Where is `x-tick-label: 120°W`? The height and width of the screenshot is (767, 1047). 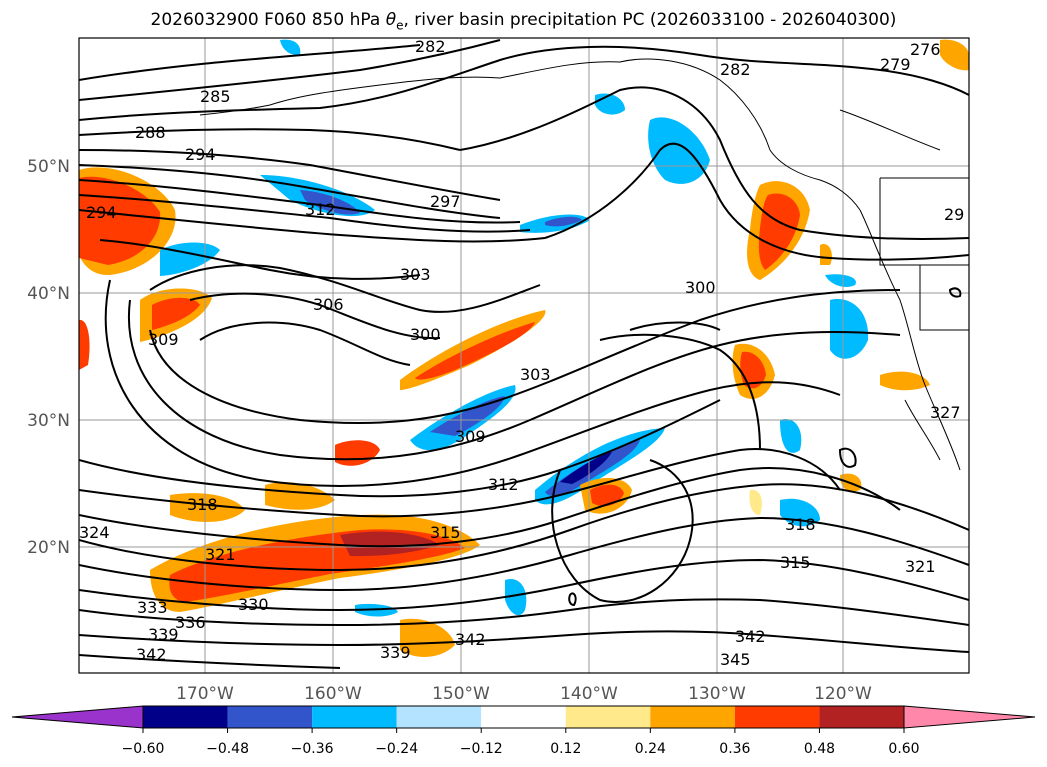
x-tick-label: 120°W is located at coordinates (843, 694).